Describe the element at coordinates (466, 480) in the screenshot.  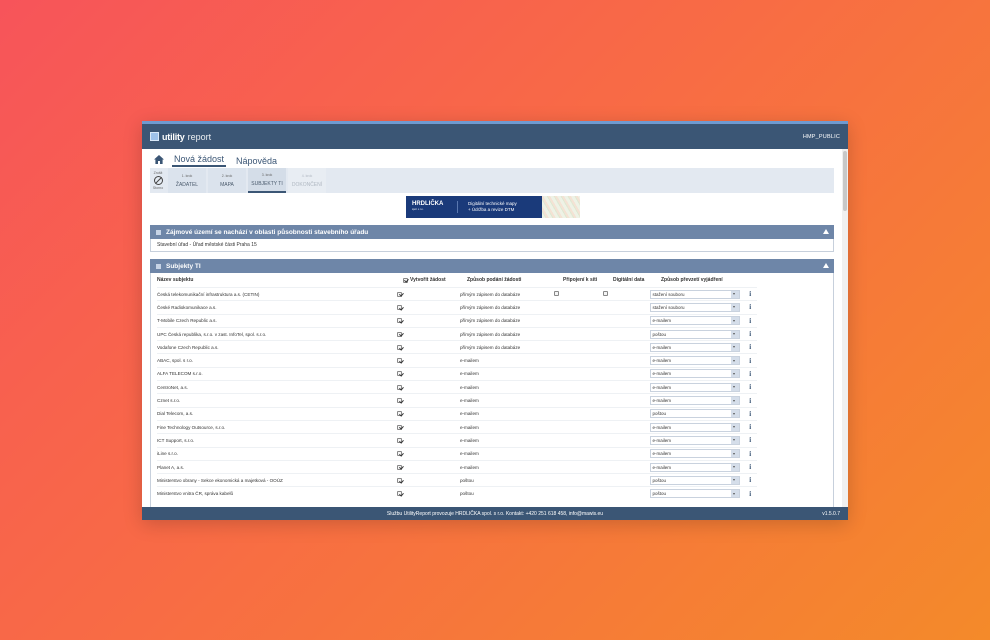
I see `submission-way: poštou` at that location.